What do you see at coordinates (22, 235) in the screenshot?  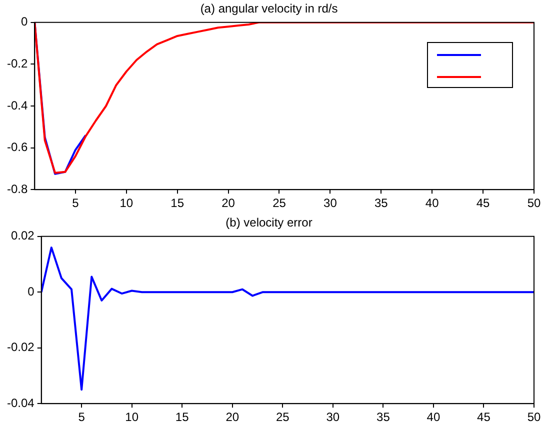 I see `y-tick-label: 0.02` at bounding box center [22, 235].